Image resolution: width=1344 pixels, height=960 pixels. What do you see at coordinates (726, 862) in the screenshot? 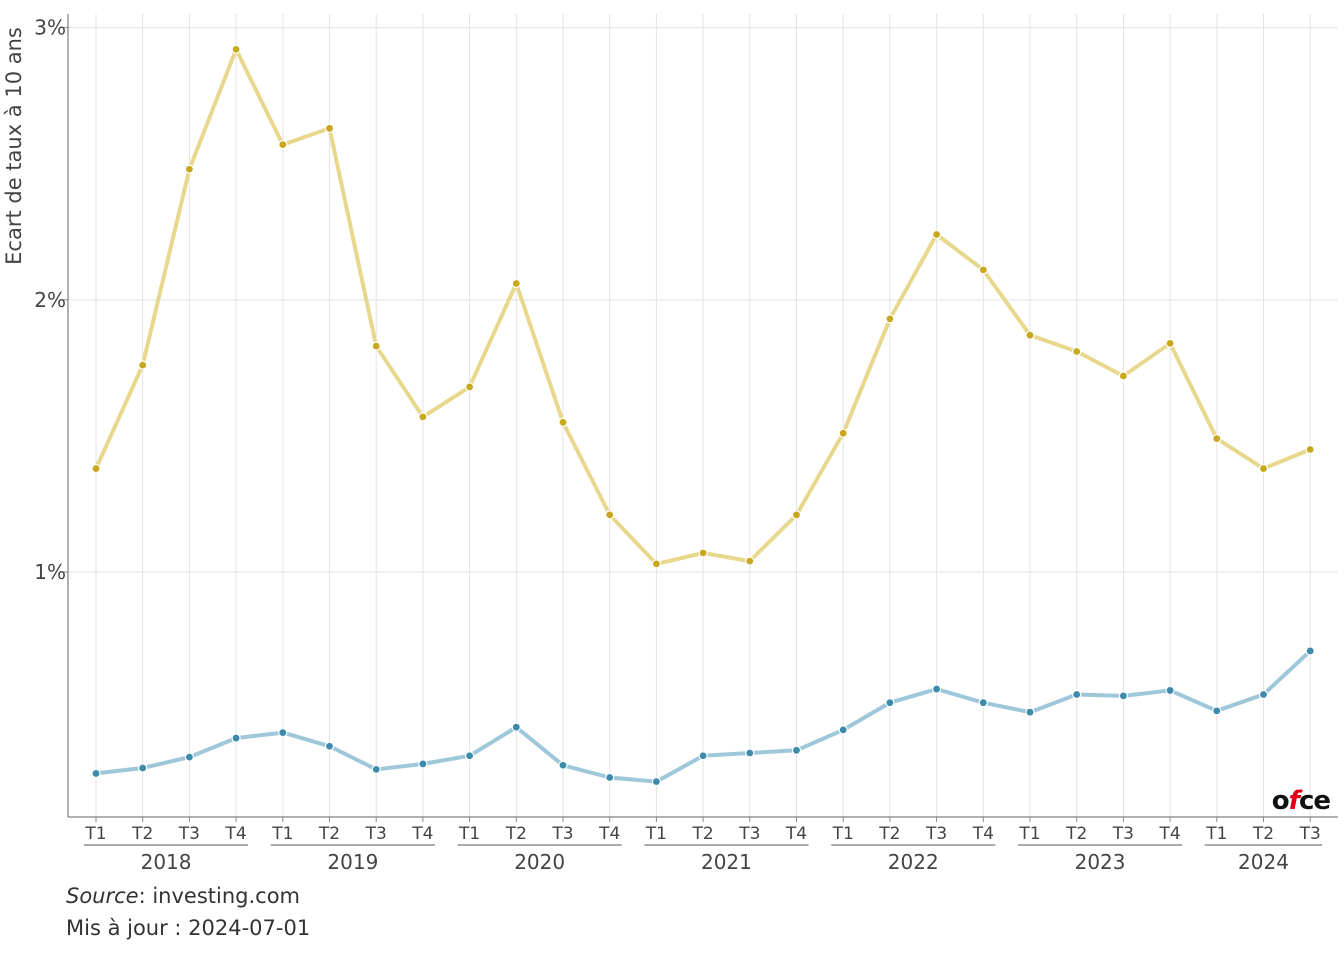
I see `year-label: 2021` at bounding box center [726, 862].